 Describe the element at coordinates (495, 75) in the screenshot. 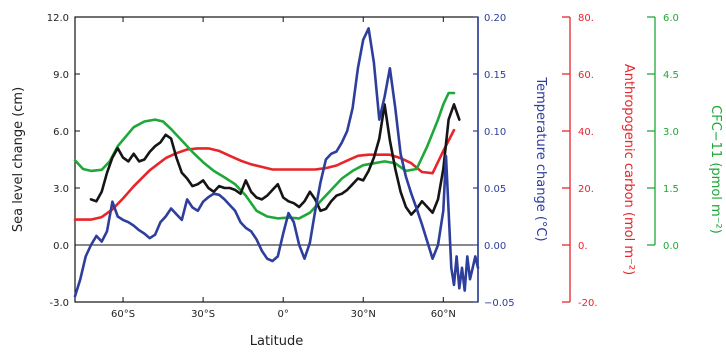

I see `y-tick-label-temp: 0.15` at that location.